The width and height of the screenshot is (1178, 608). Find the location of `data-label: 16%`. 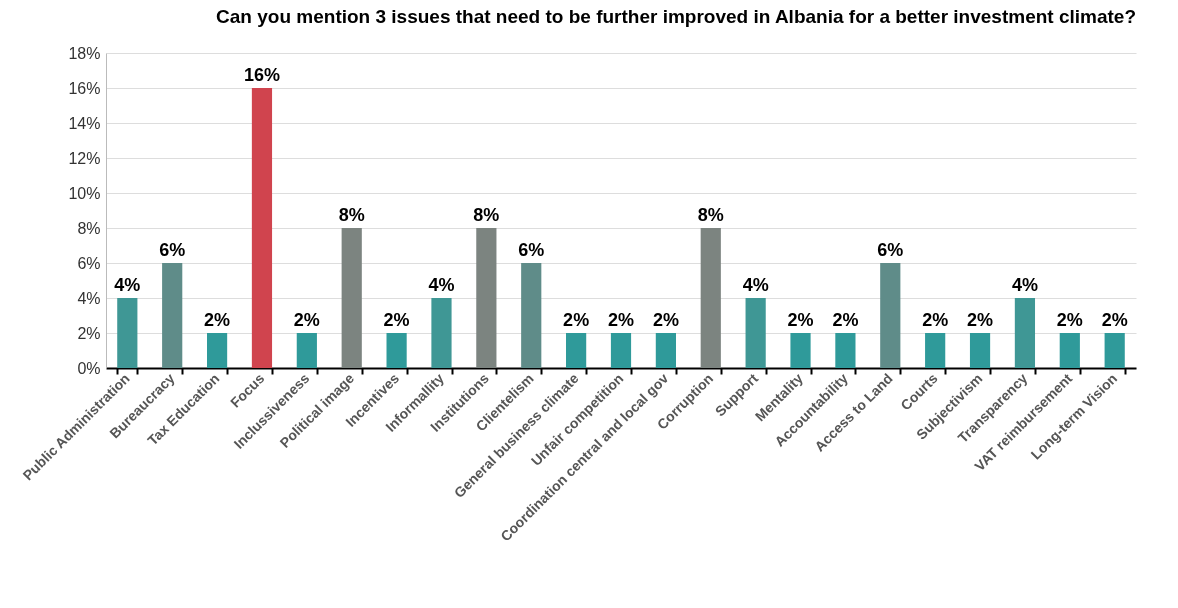

data-label: 16% is located at coordinates (261, 75).